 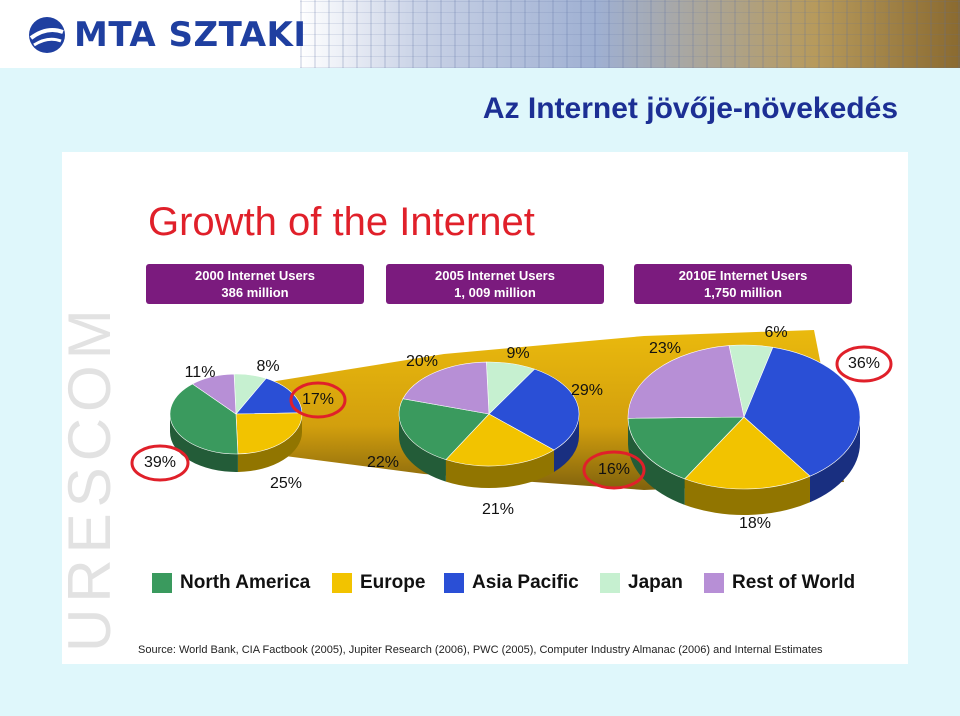 I want to click on legend-label: Rest of World, so click(x=794, y=582).